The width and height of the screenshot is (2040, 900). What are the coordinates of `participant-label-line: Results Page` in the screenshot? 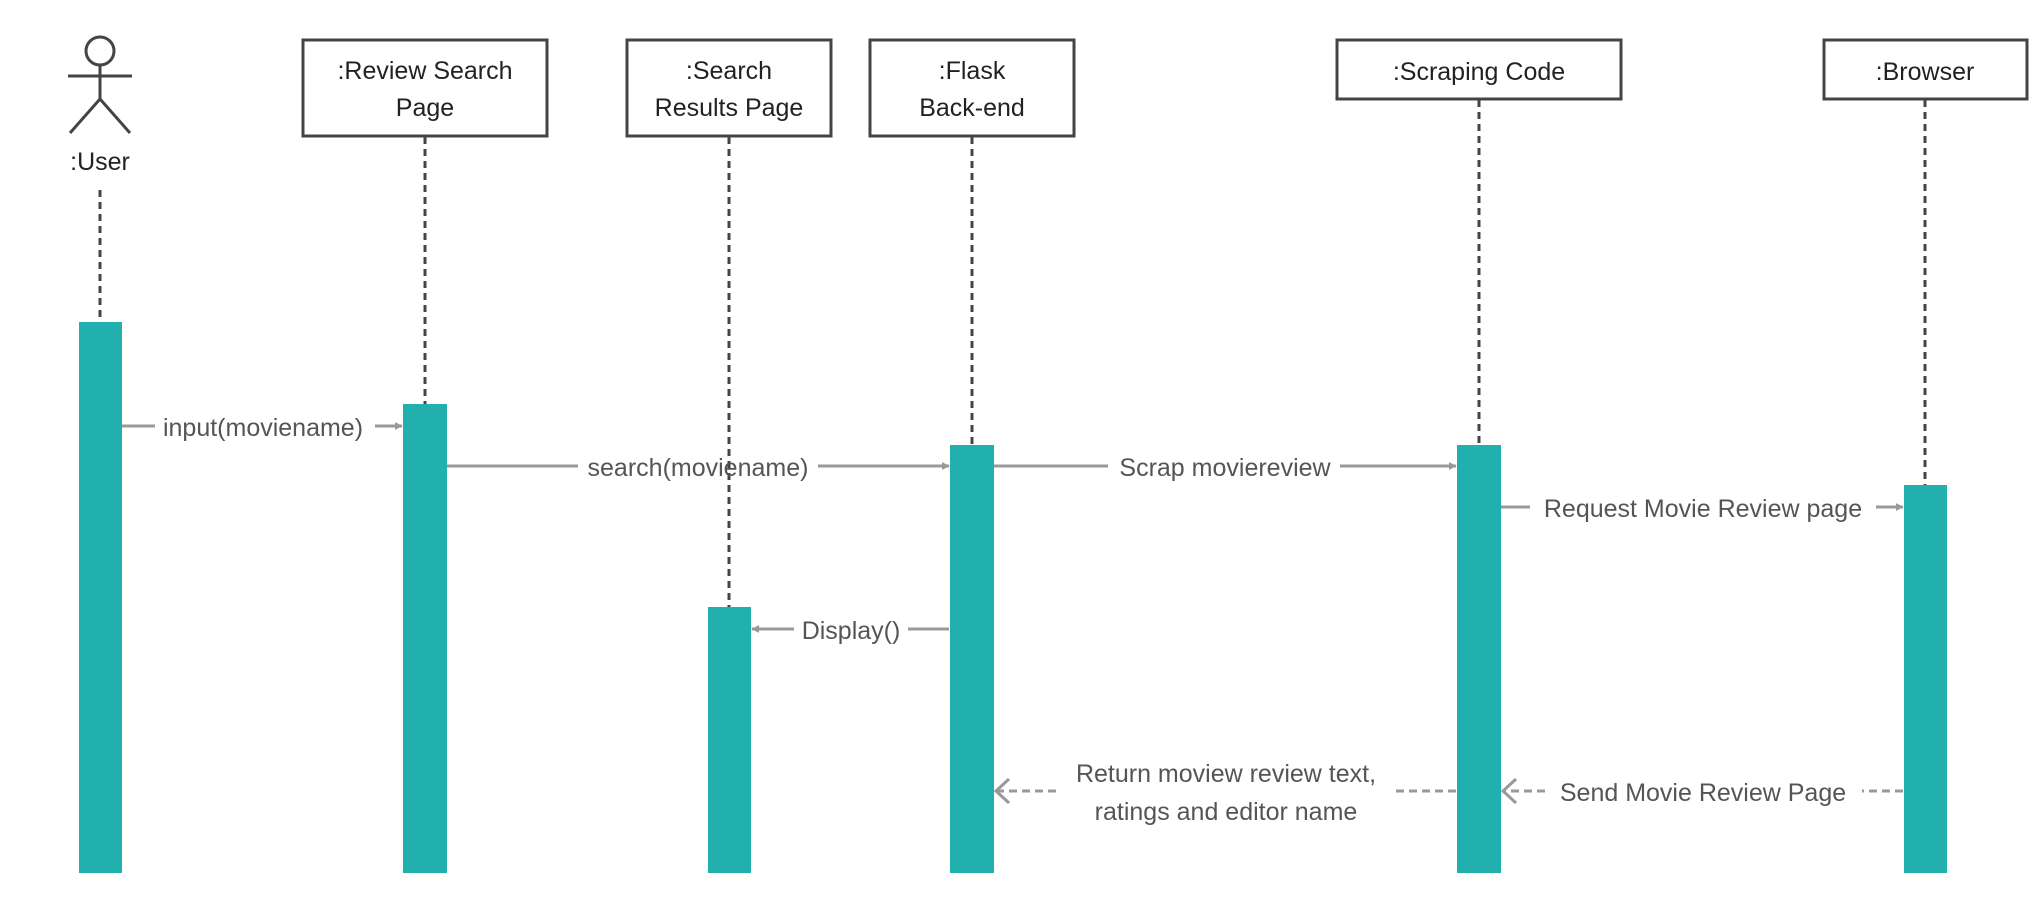 It's located at (729, 108).